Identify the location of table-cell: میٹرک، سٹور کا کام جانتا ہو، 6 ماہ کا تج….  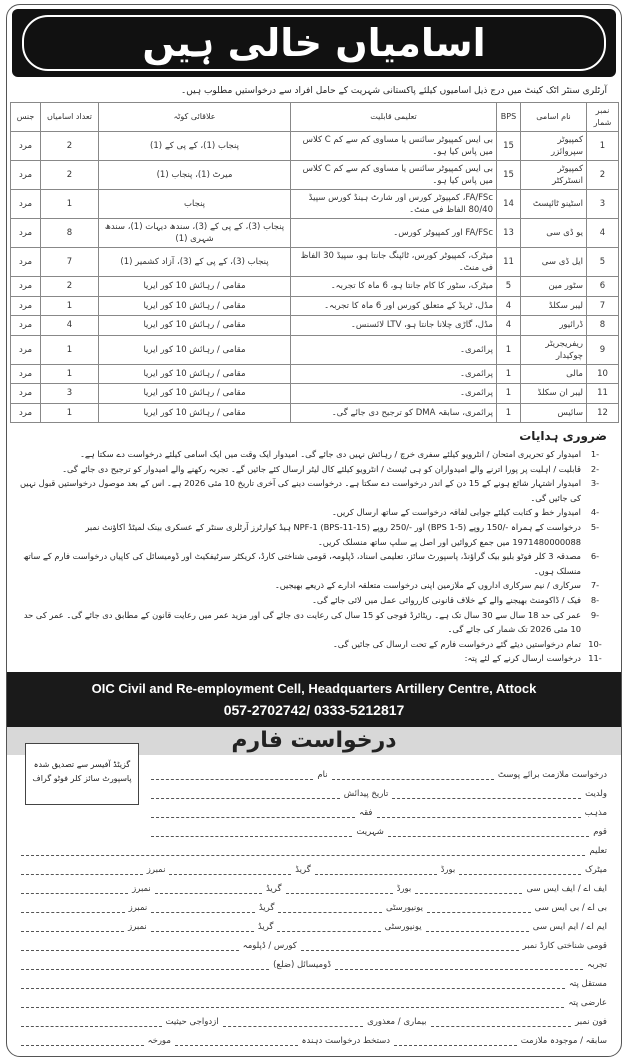
(393, 286).